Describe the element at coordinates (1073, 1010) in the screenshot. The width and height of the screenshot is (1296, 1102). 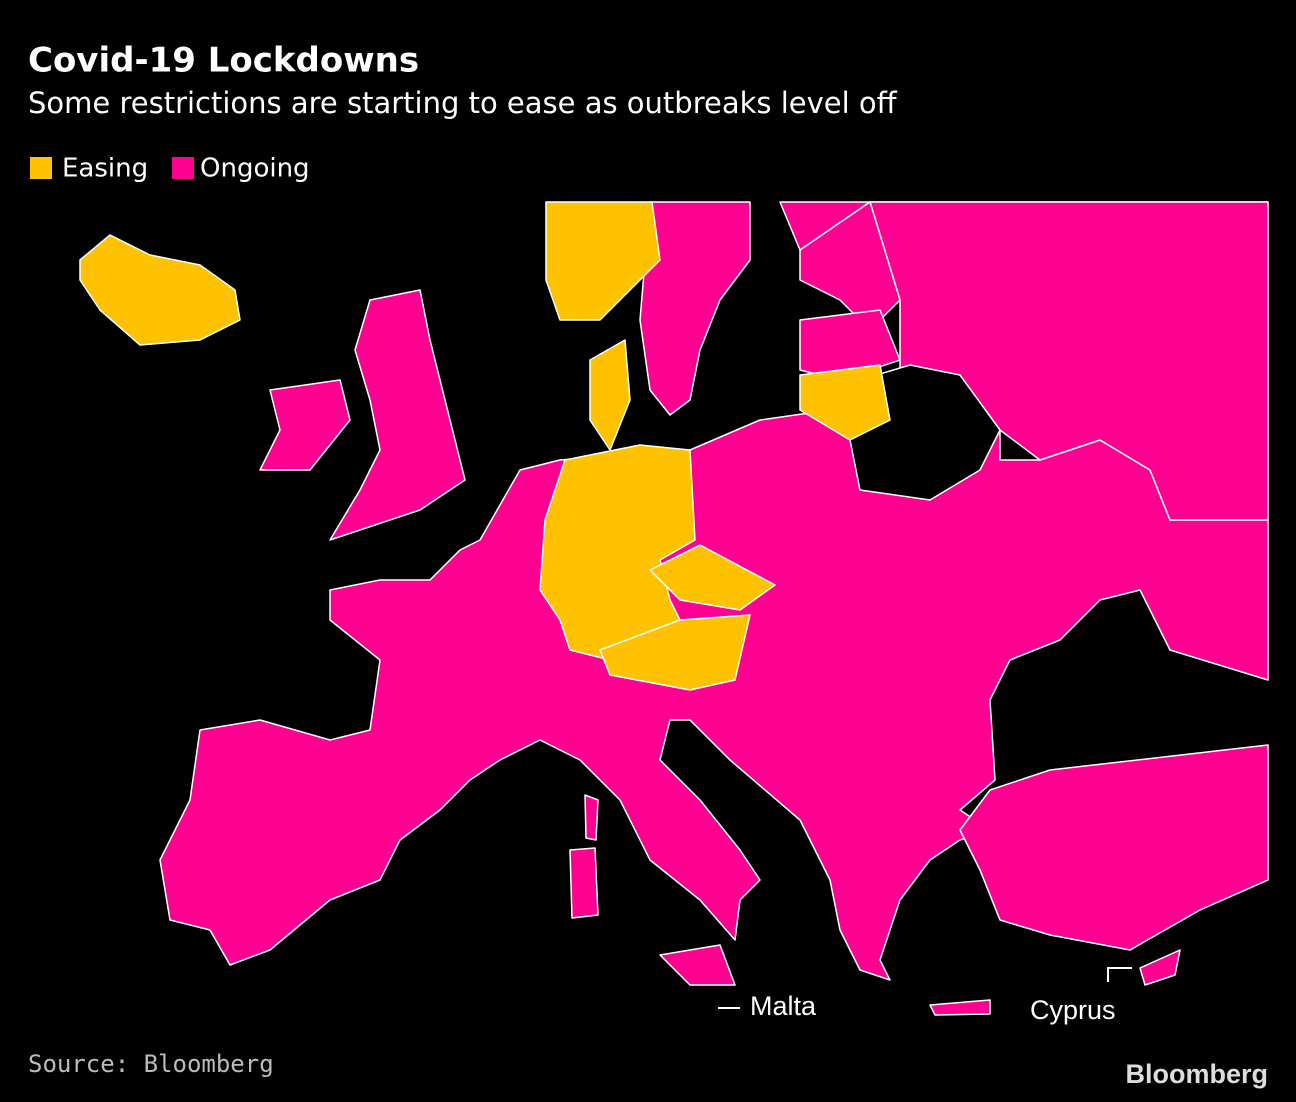
I see `place-label: Cyprus` at that location.